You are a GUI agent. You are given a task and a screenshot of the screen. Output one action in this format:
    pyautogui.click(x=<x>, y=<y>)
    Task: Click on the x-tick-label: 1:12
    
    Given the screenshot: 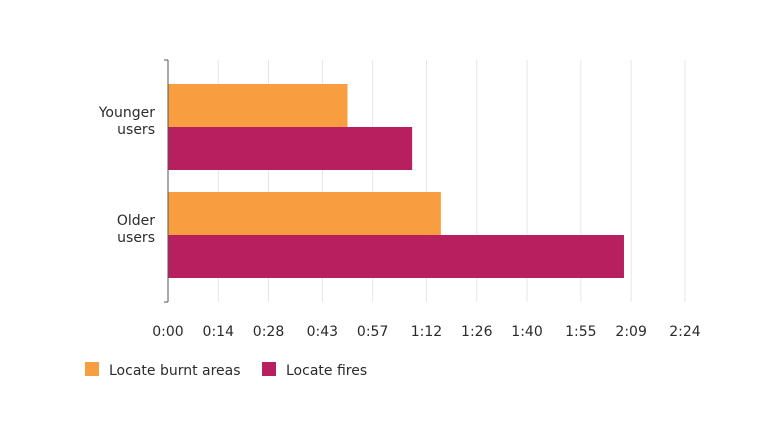 What is the action you would take?
    pyautogui.click(x=426, y=332)
    